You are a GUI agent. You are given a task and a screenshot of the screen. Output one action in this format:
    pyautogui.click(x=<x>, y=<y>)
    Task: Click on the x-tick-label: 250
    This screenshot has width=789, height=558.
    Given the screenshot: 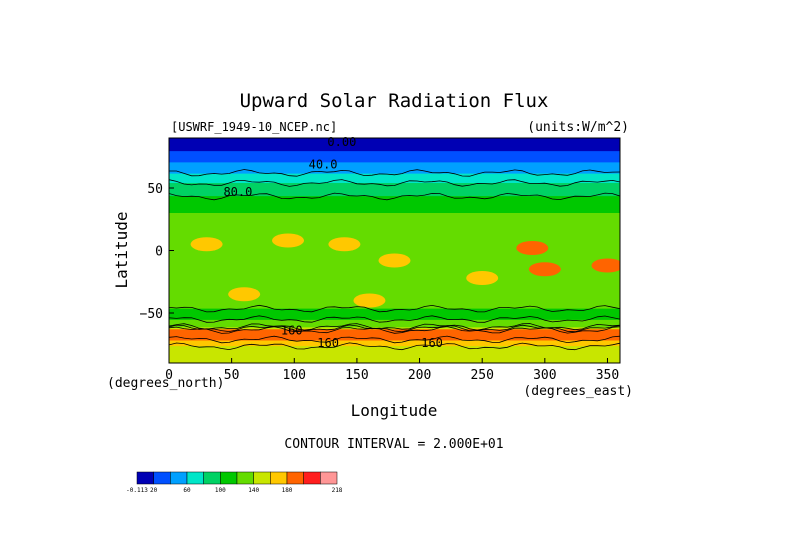 What is the action you would take?
    pyautogui.click(x=481, y=375)
    